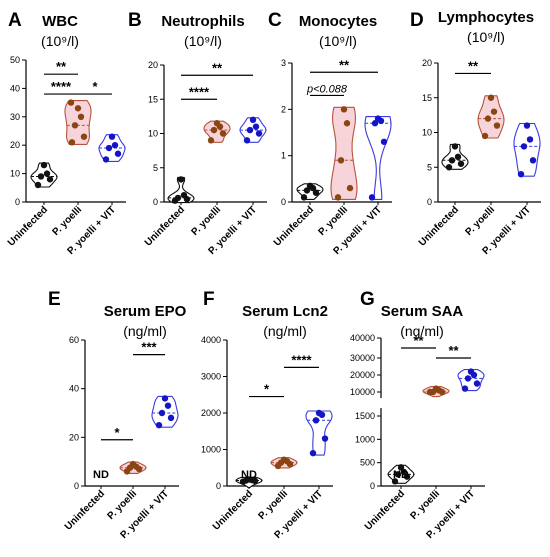  Describe the element at coordinates (367, 463) in the screenshot. I see `y-tick-label: 500` at that location.